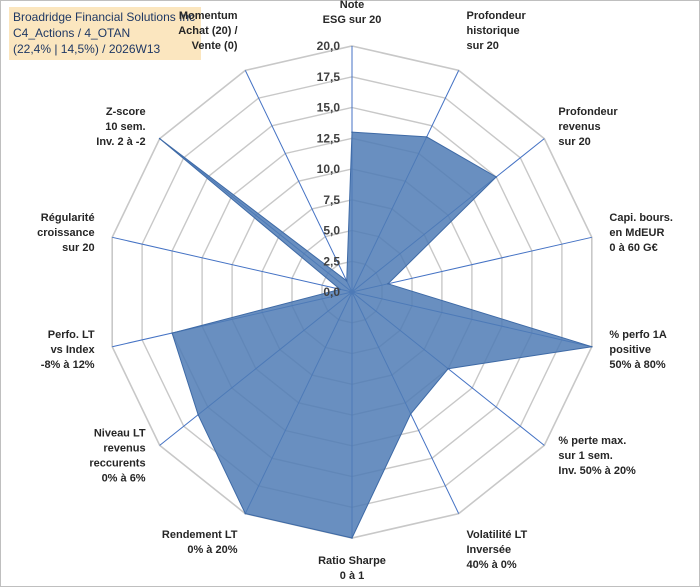 This screenshot has height=587, width=700. I want to click on tick-label-2: 5,0, so click(331, 231).